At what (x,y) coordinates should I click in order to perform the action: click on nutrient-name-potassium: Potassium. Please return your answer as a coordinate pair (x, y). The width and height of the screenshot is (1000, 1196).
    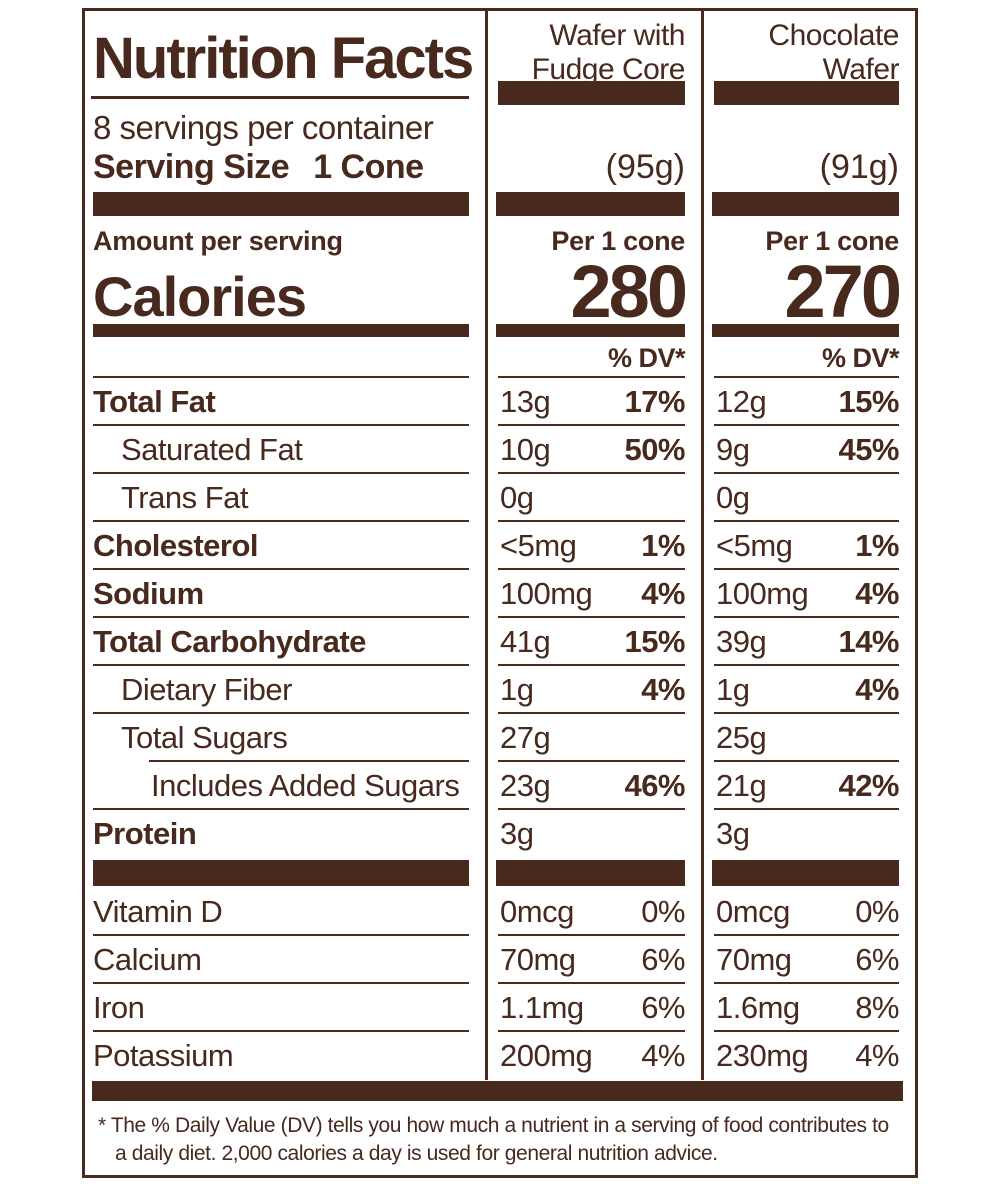
    Looking at the image, I should click on (163, 1055).